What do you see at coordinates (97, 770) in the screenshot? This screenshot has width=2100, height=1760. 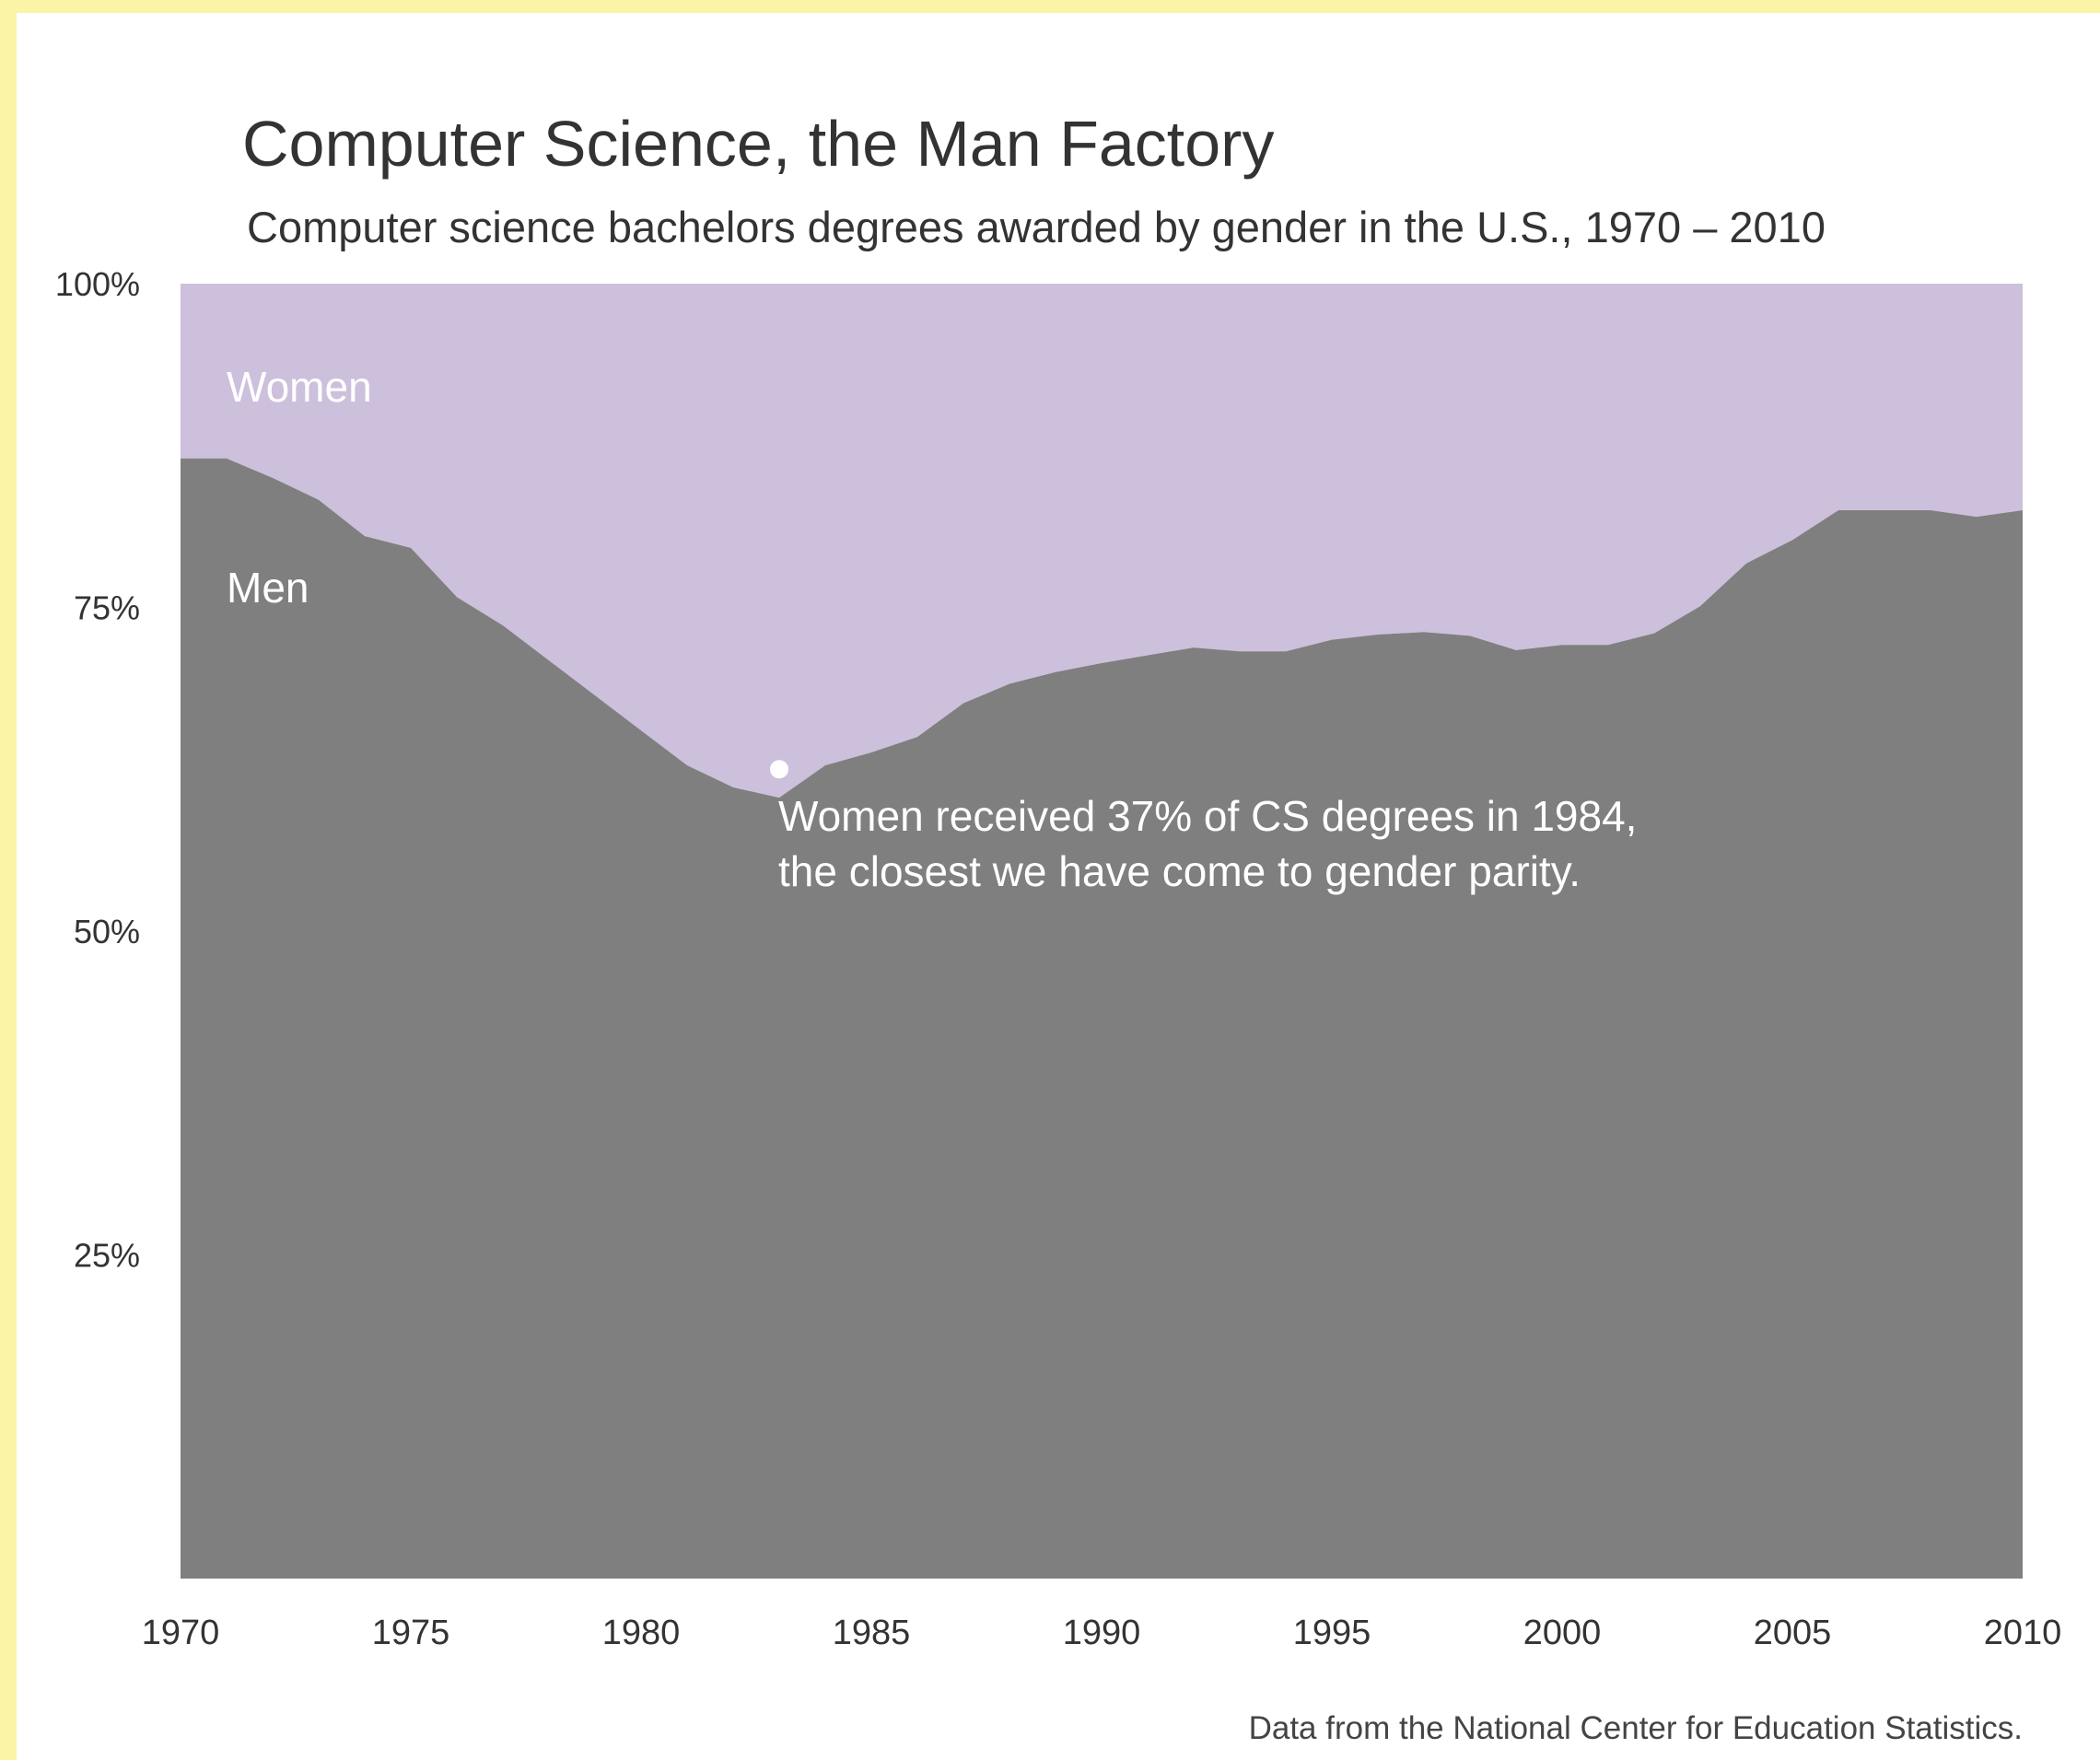 I see `y-axis: 100% 75% 50% 25%` at bounding box center [97, 770].